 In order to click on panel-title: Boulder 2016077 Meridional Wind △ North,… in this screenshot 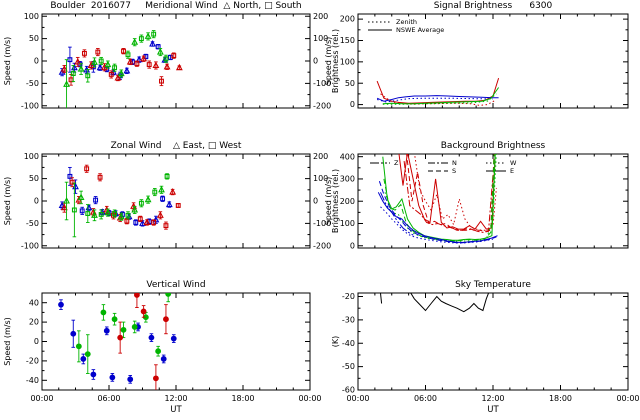, I will do `click(175, 6)`.